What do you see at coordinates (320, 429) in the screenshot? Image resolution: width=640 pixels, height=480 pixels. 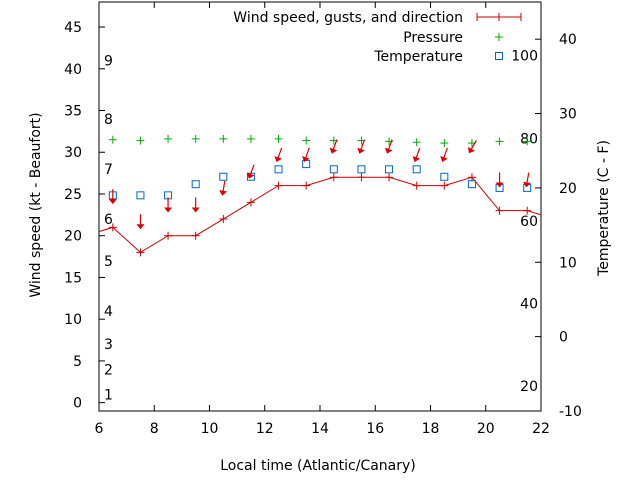 I see `x-tick-label: 14` at bounding box center [320, 429].